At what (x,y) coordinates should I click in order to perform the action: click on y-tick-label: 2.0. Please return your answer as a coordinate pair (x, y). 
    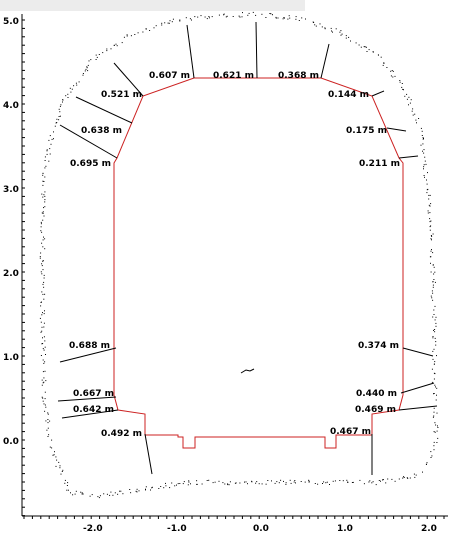
    Looking at the image, I should click on (11, 274).